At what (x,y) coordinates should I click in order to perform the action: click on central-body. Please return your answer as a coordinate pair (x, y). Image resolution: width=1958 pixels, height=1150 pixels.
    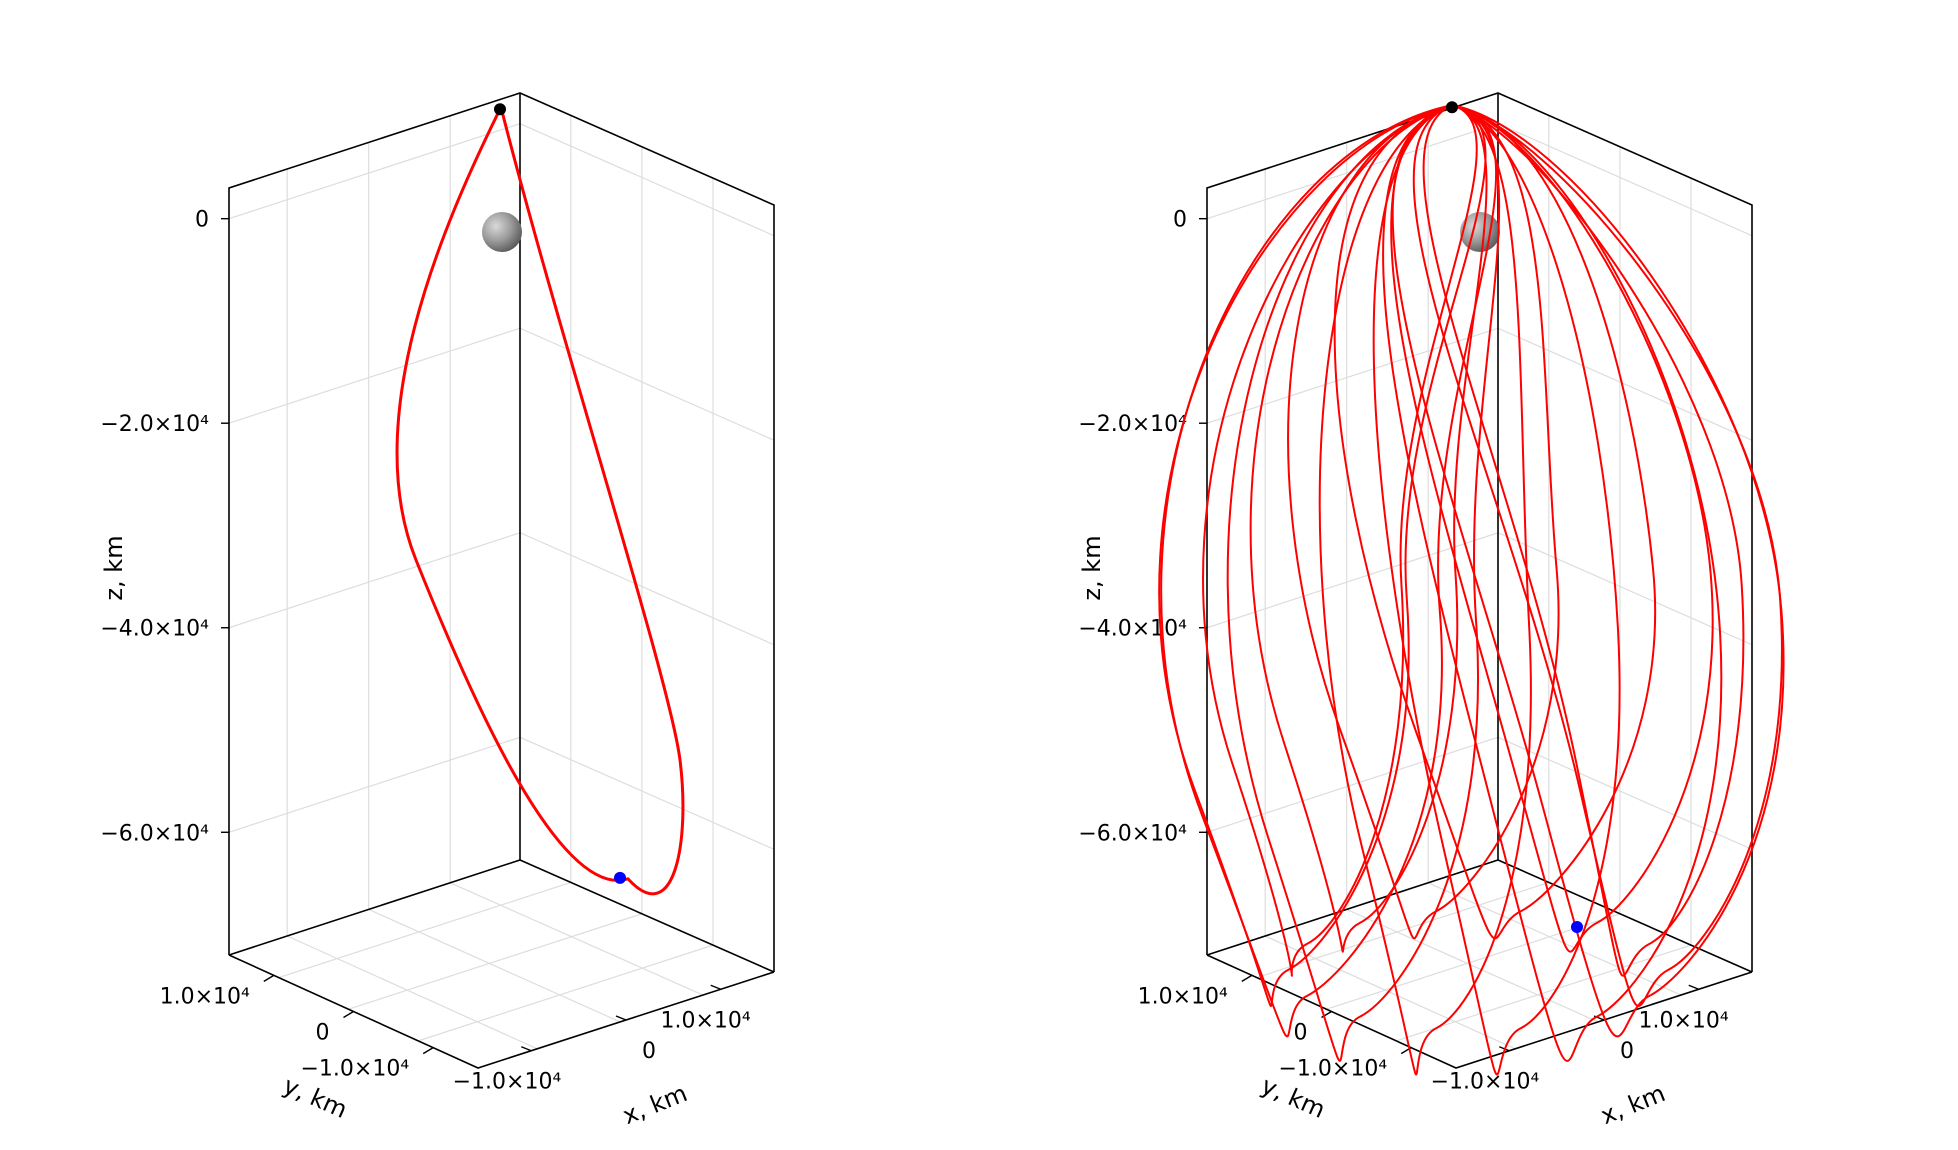
    Looking at the image, I should click on (502, 232).